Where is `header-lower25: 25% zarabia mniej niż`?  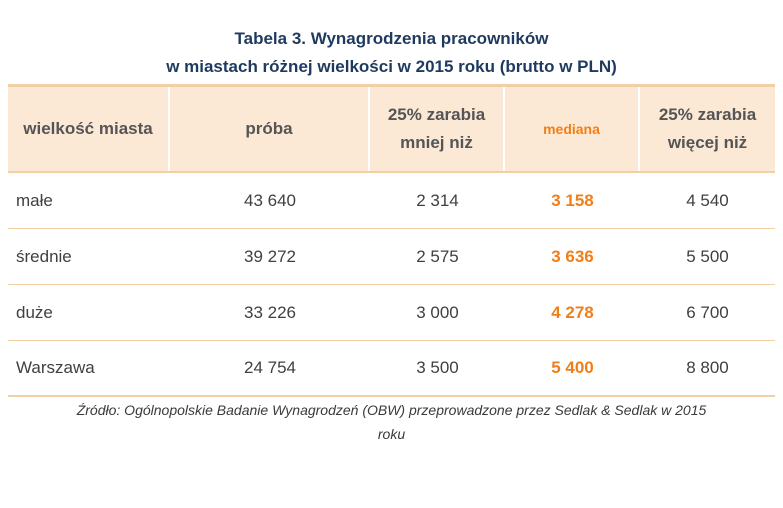 header-lower25: 25% zarabia mniej niż is located at coordinates (437, 129).